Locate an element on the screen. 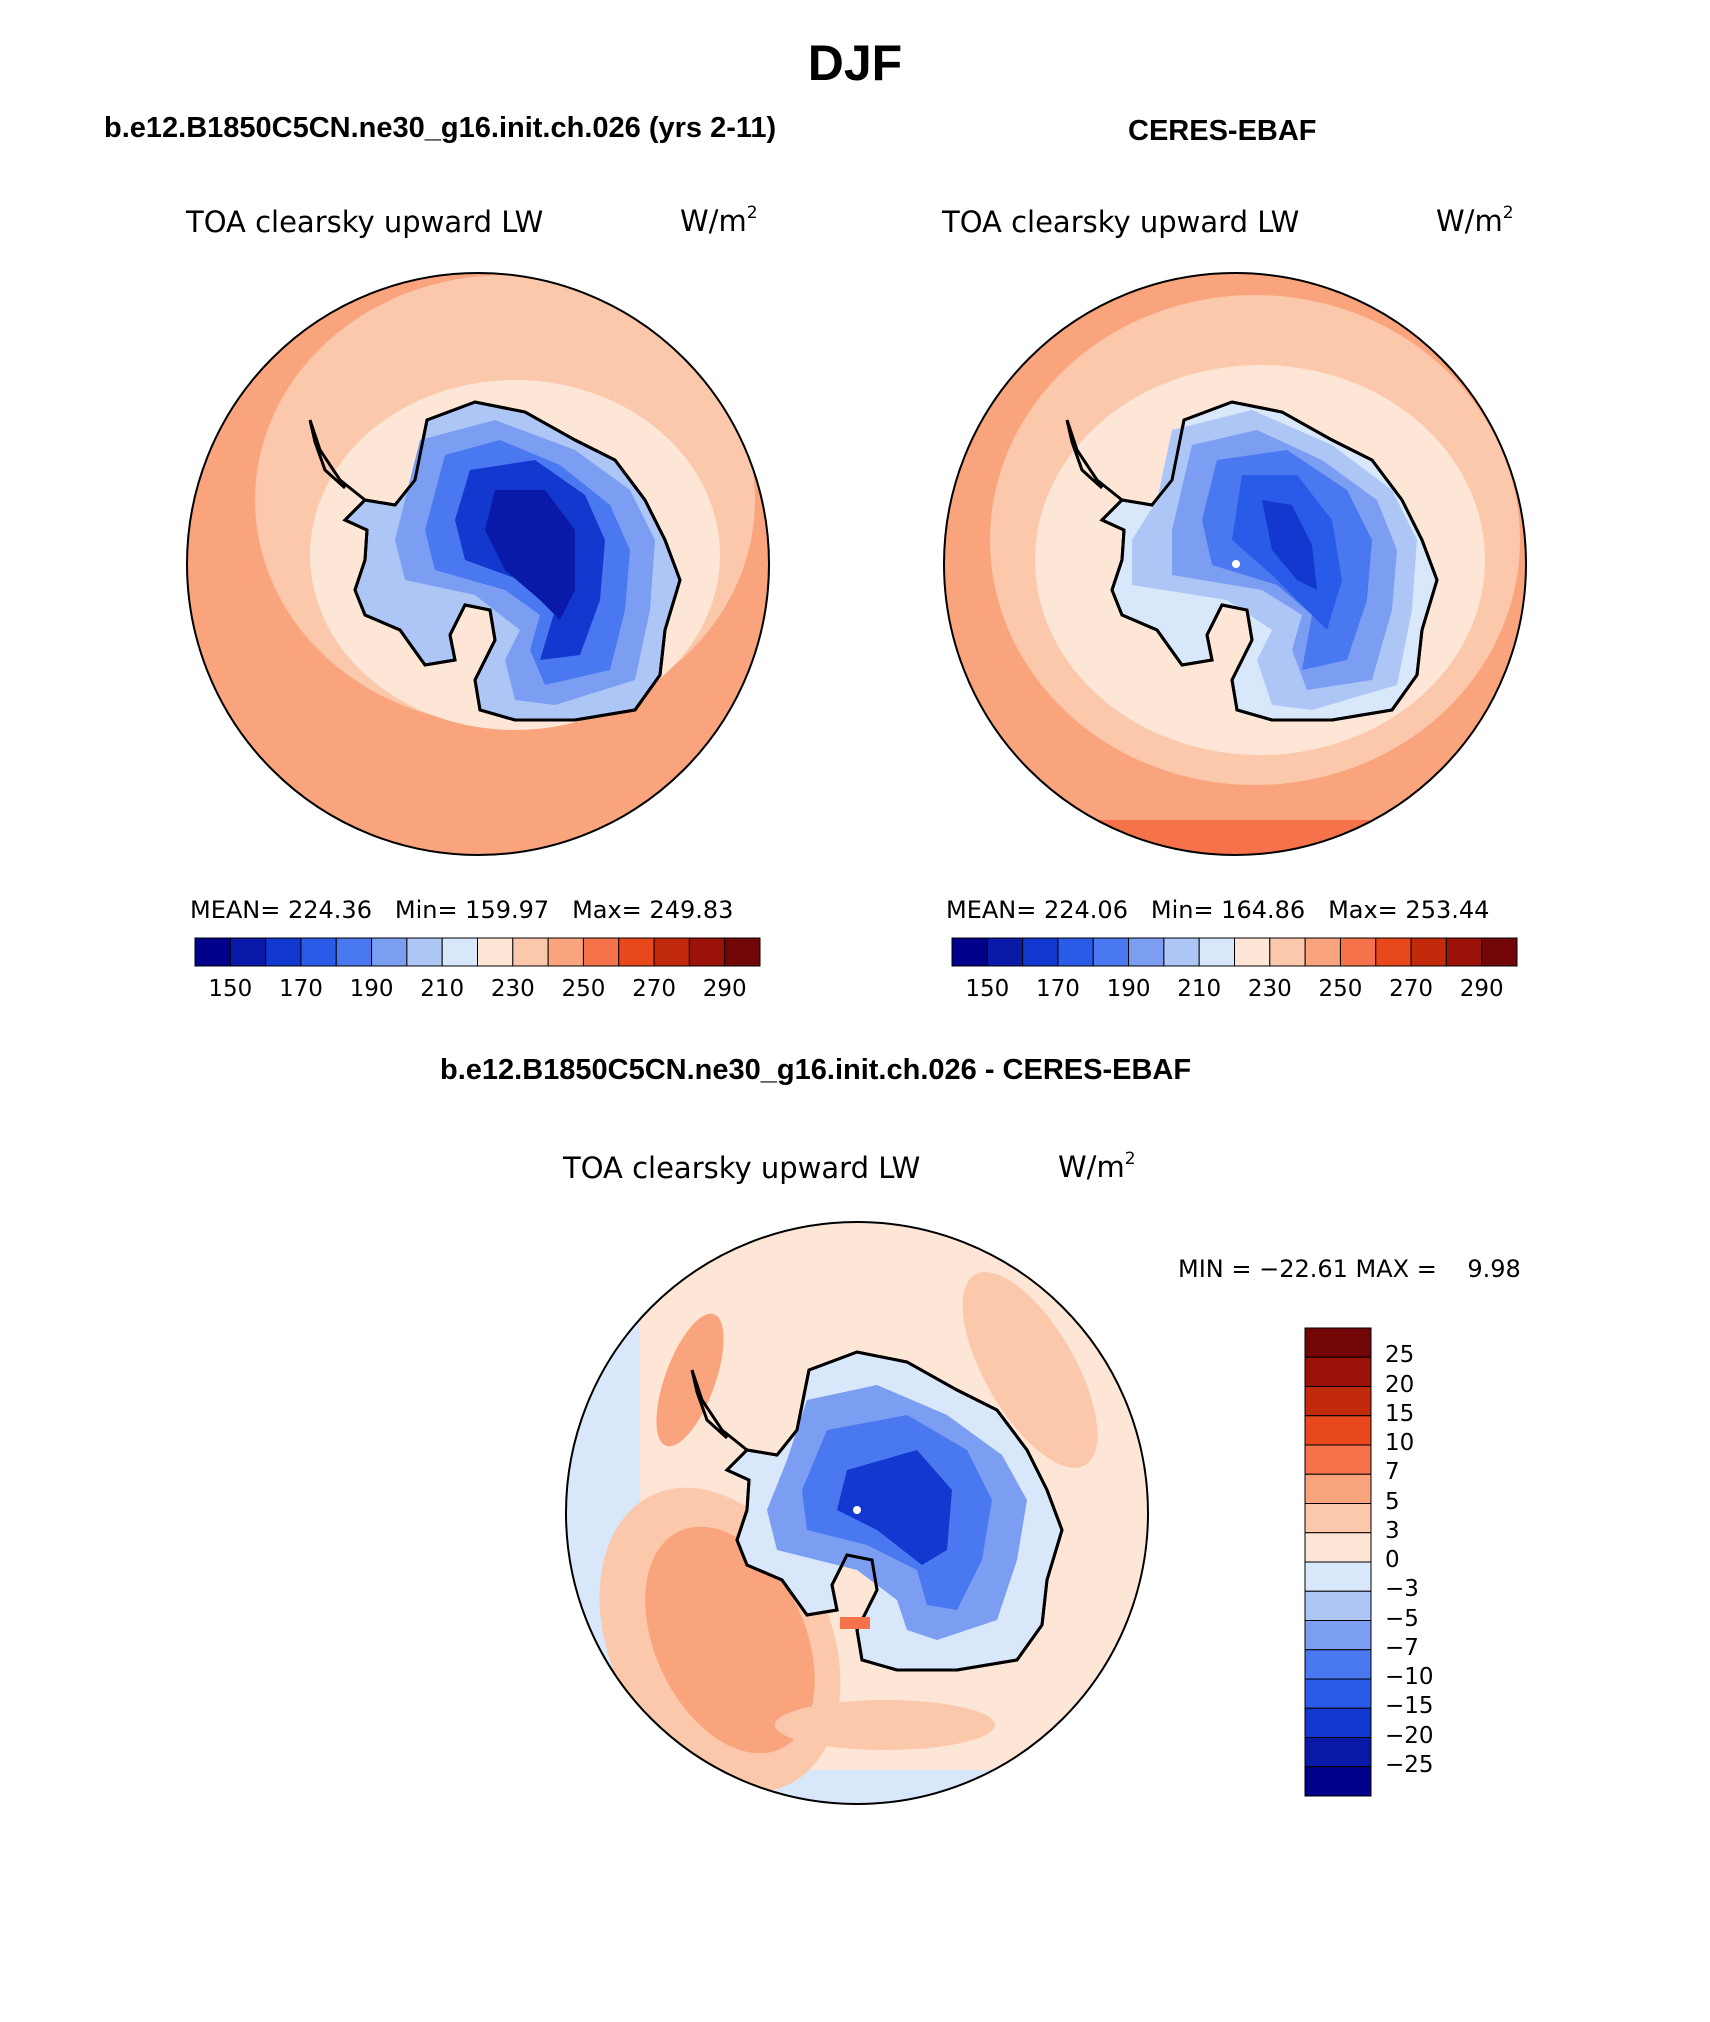 The image size is (1710, 2022). diff-colorbar-tick-label: −3 is located at coordinates (1402, 1589).